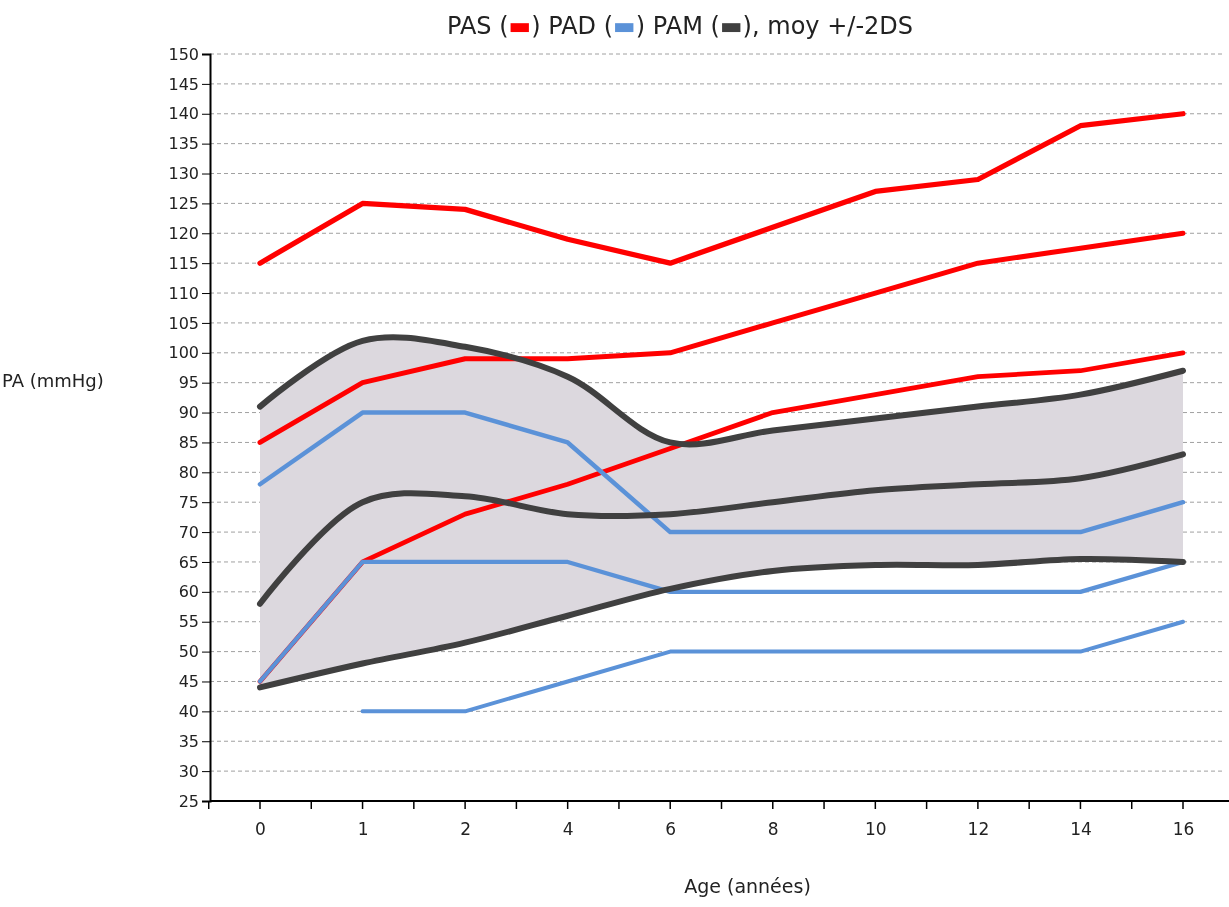  What do you see at coordinates (183, 54) in the screenshot?
I see `y-tick-label: 150` at bounding box center [183, 54].